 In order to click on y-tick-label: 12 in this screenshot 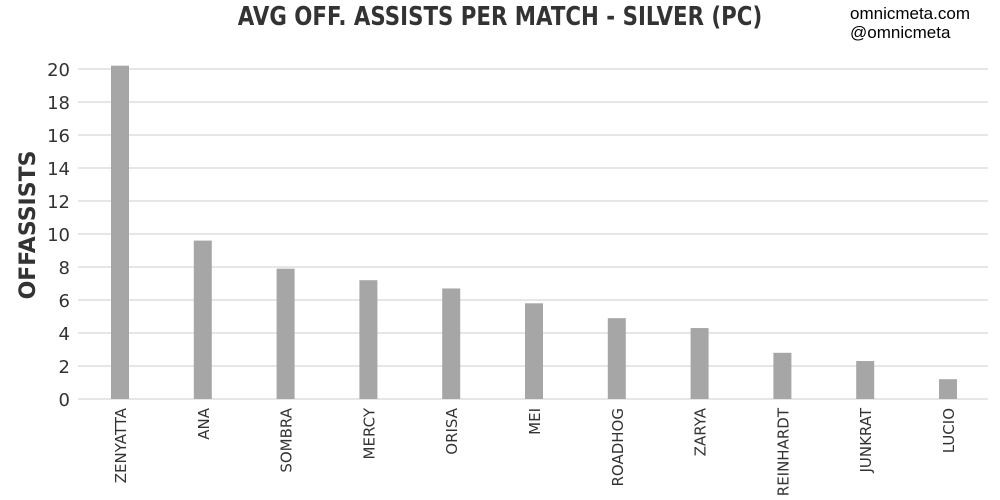, I will do `click(58, 202)`.